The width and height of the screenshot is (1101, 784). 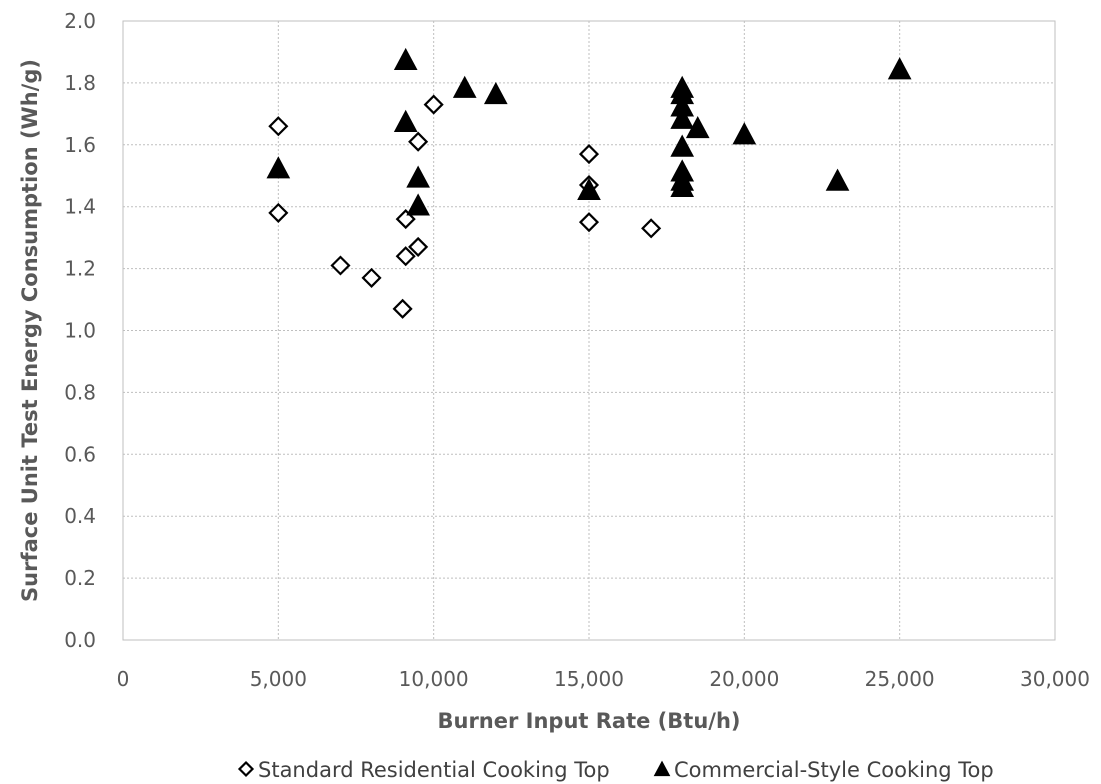 I want to click on series-standard-residential, so click(x=465, y=206).